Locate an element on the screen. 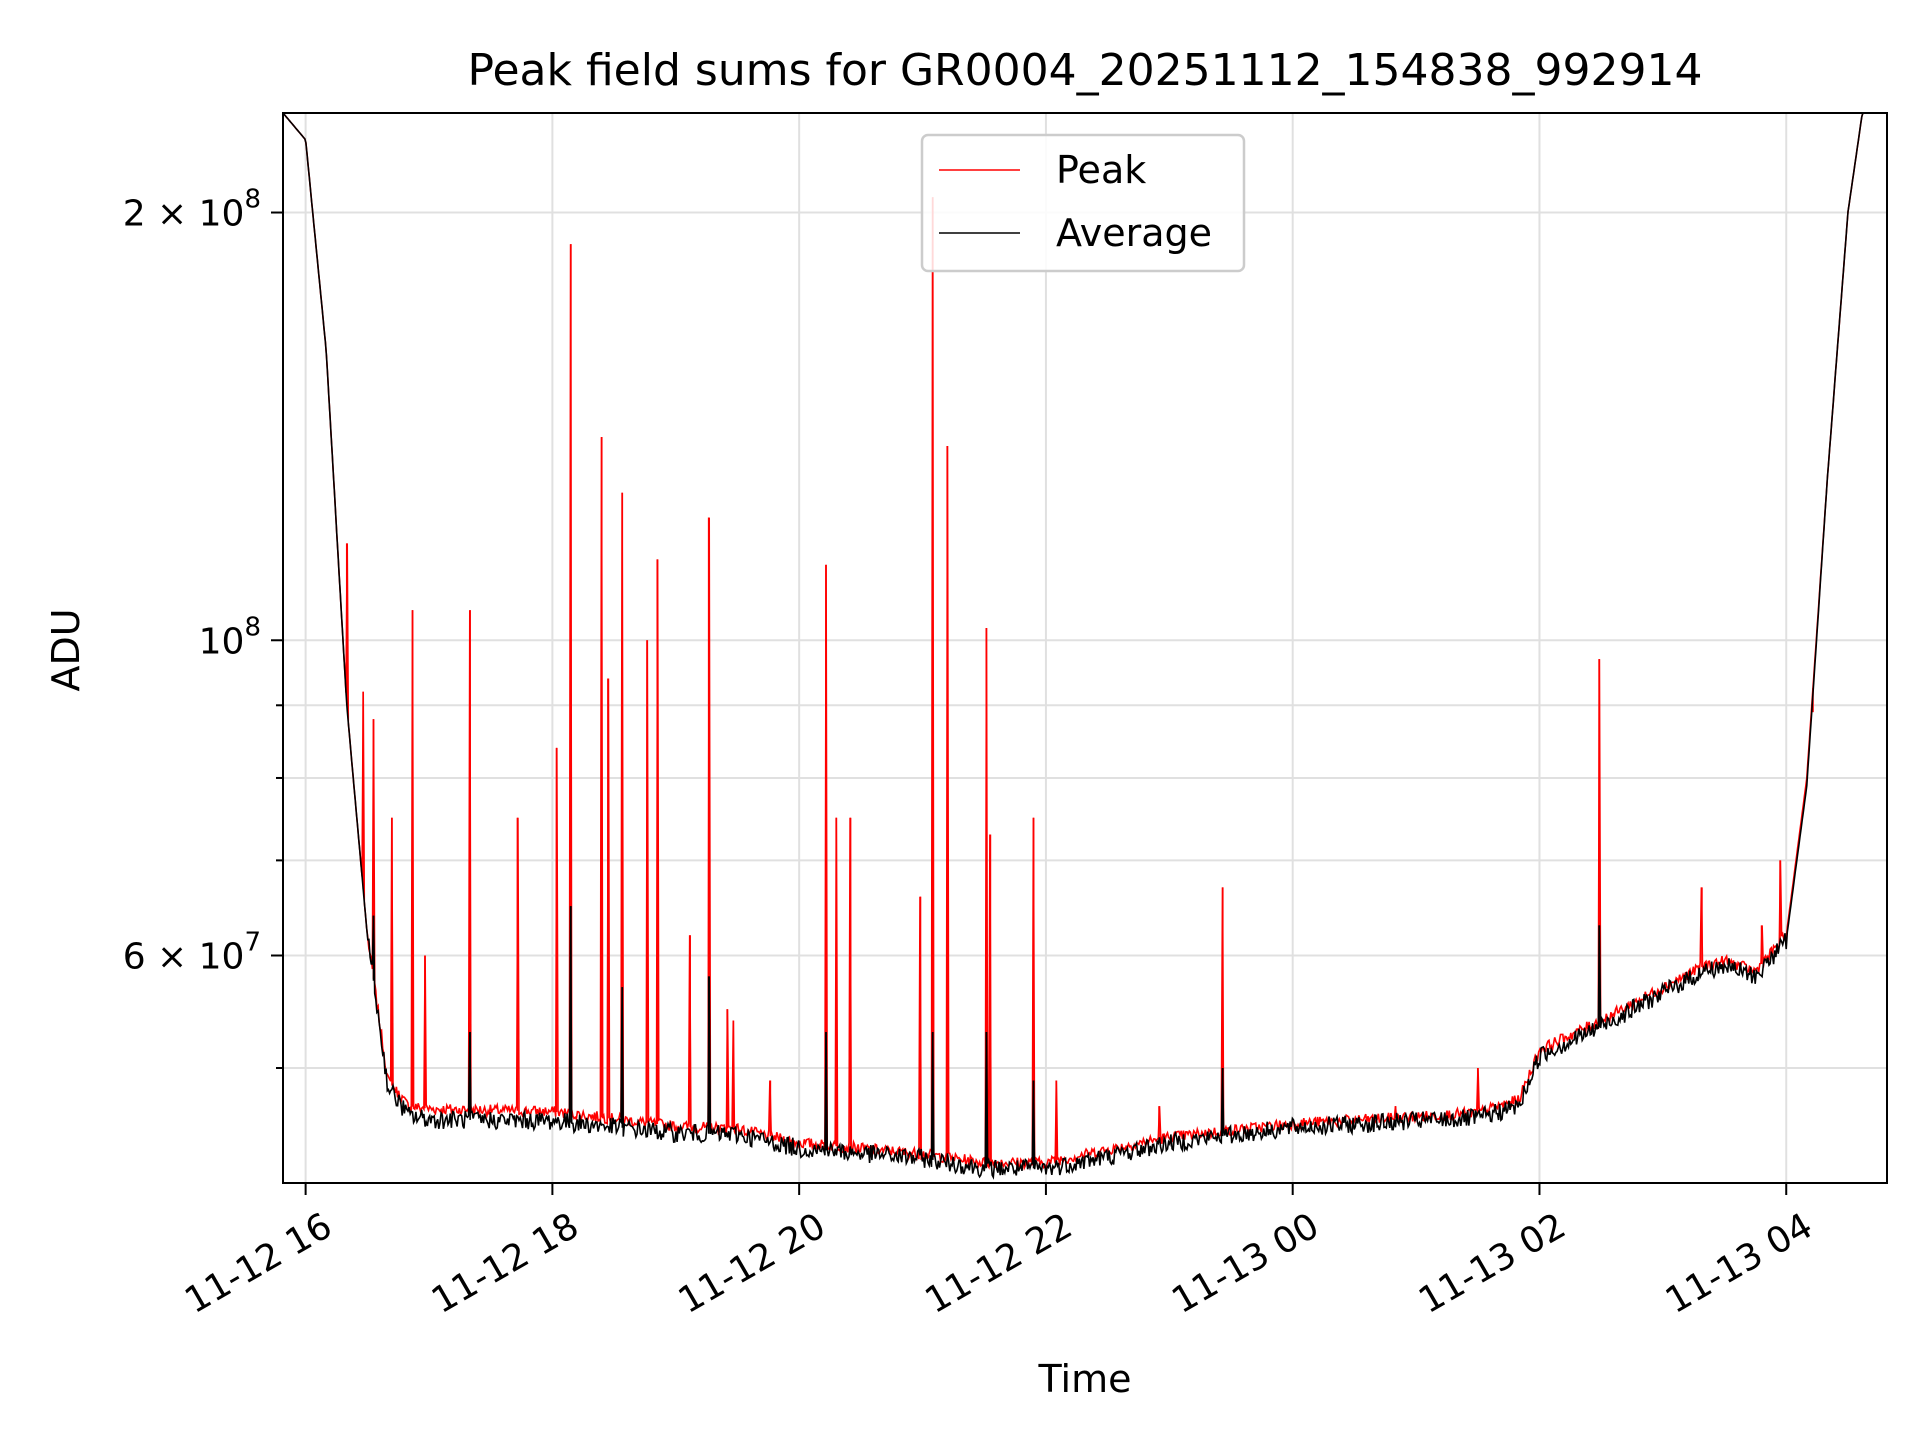 The image size is (1920, 1440). legend-average-label: Average is located at coordinates (1134, 233).